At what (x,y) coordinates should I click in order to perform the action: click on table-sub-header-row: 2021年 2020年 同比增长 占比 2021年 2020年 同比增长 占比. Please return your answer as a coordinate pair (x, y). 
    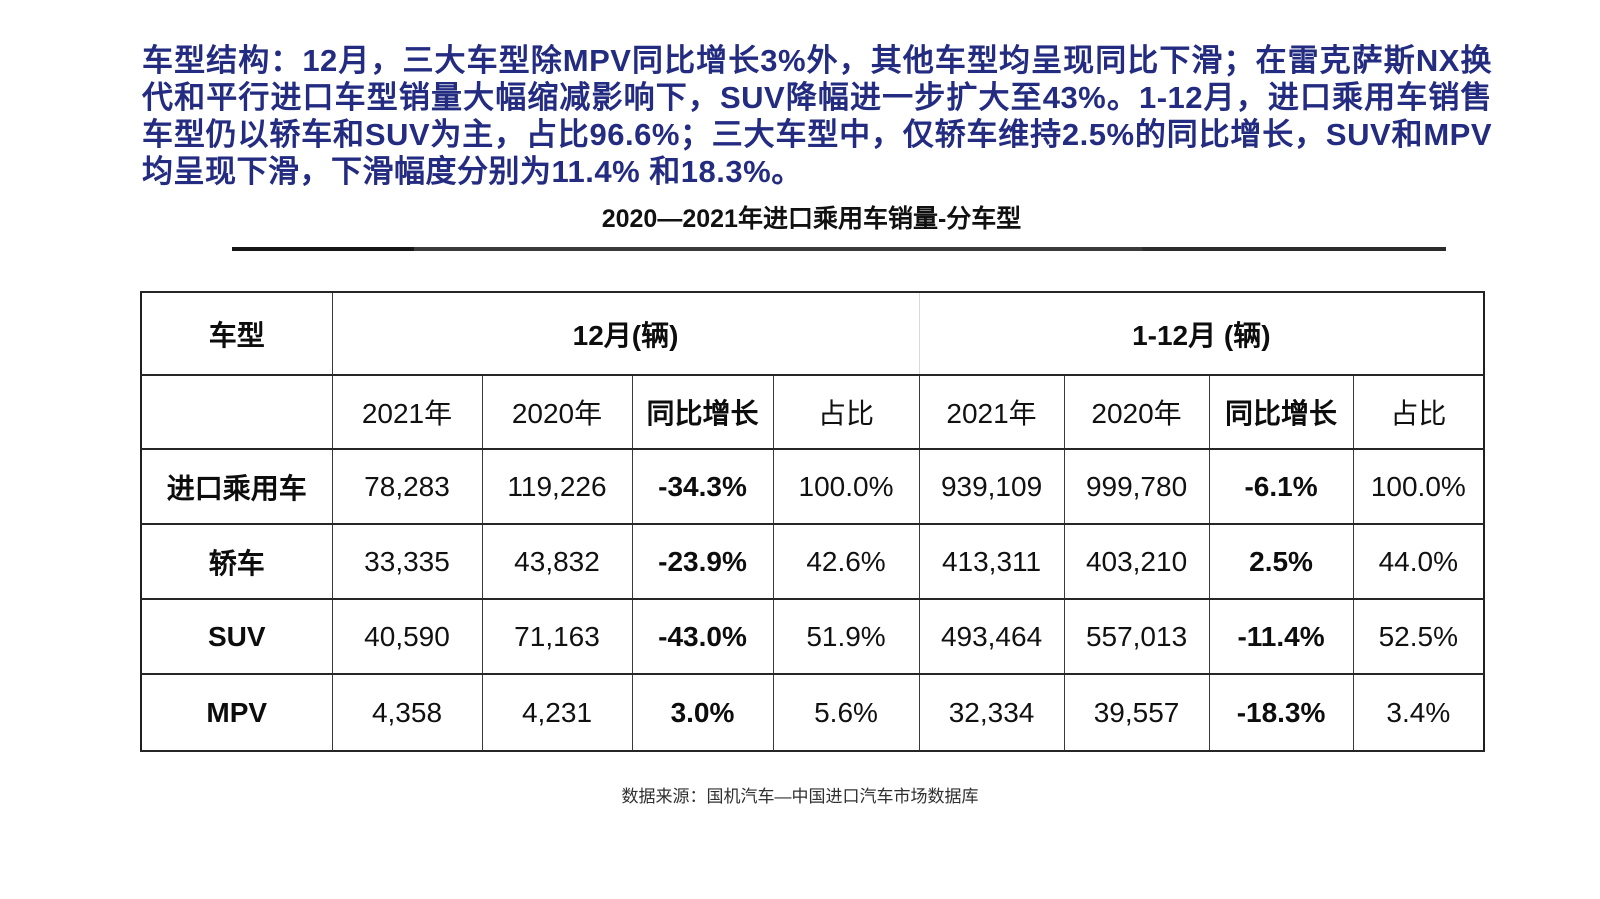
    Looking at the image, I should click on (812, 412).